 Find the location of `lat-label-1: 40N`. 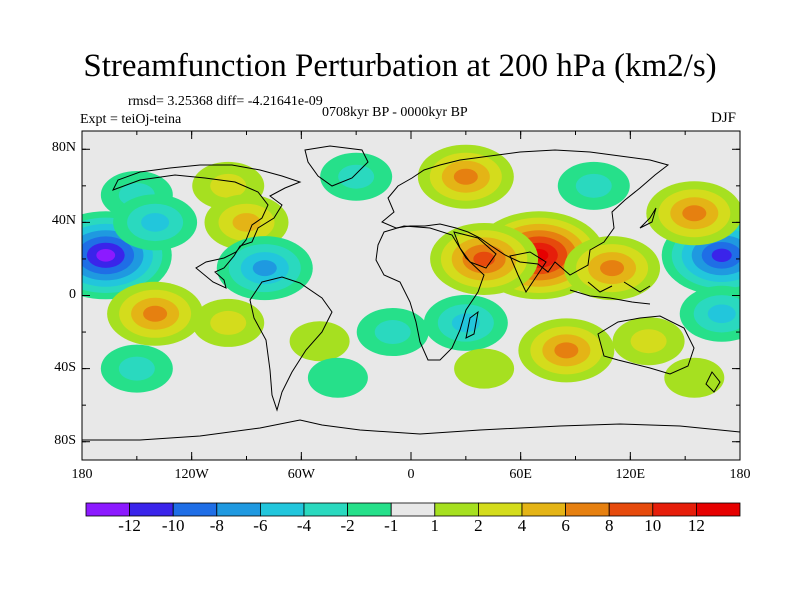

lat-label-1: 40N is located at coordinates (63, 221).